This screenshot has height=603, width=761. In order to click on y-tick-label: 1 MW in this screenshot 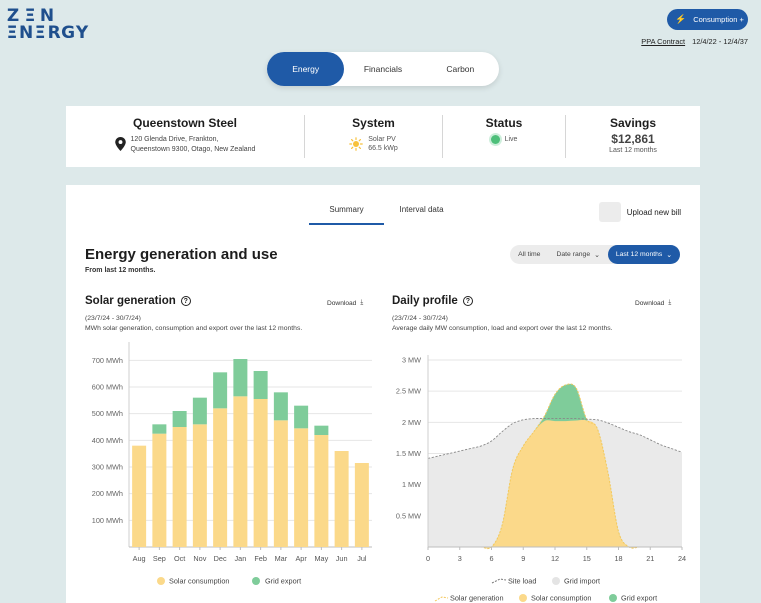, I will do `click(411, 484)`.